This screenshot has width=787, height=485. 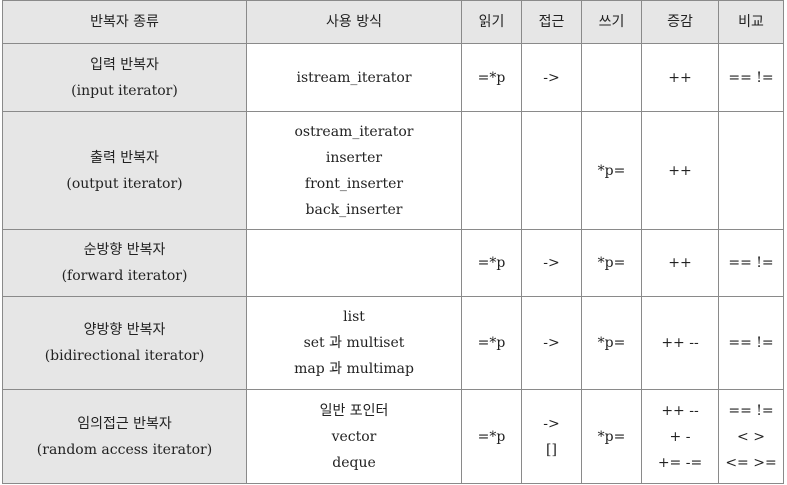 What do you see at coordinates (611, 22) in the screenshot?
I see `header-write: 쓰기` at bounding box center [611, 22].